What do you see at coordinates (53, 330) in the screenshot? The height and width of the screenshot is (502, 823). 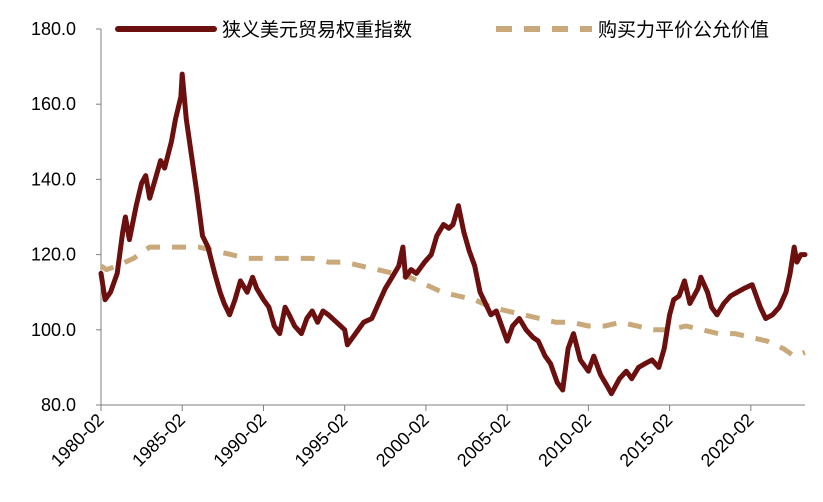 I see `y-tick-label: 100.0` at bounding box center [53, 330].